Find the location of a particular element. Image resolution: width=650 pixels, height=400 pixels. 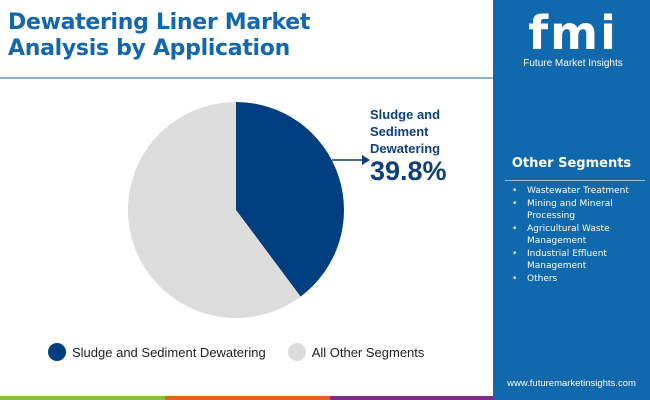

other-segments-heading: Other Segments is located at coordinates (571, 163).